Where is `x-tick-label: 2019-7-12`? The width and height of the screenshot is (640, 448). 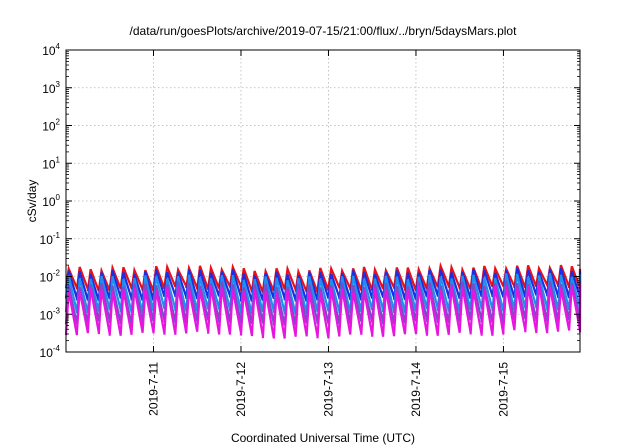 x-tick-label: 2019-7-12 is located at coordinates (241, 389).